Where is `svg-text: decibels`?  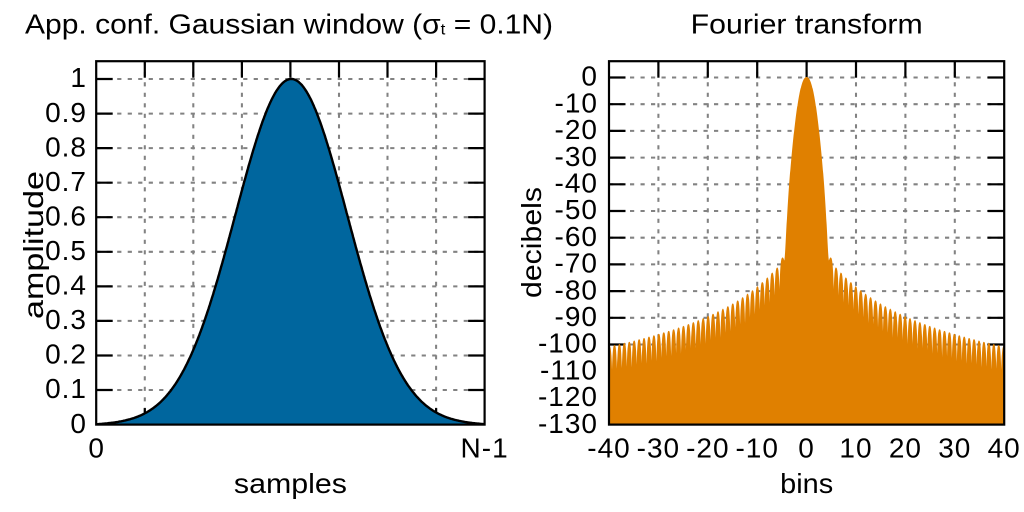 svg-text: decibels is located at coordinates (531, 242).